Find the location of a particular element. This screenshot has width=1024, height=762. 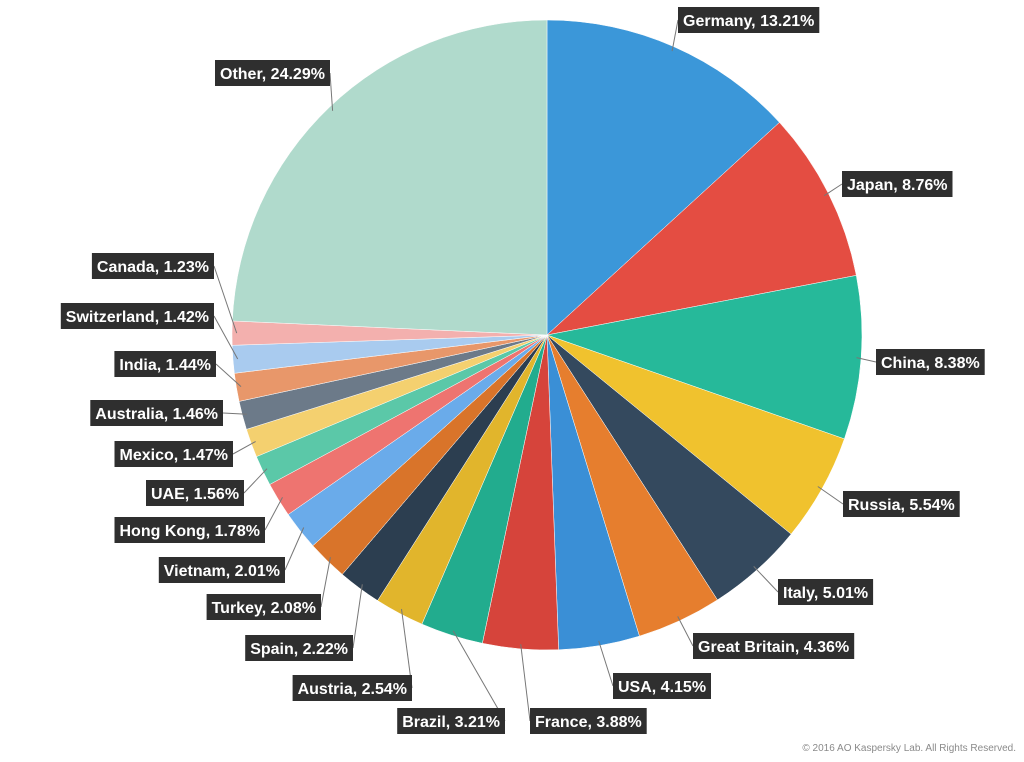

slice-label-text: Germany, 13.21% is located at coordinates (748, 21).